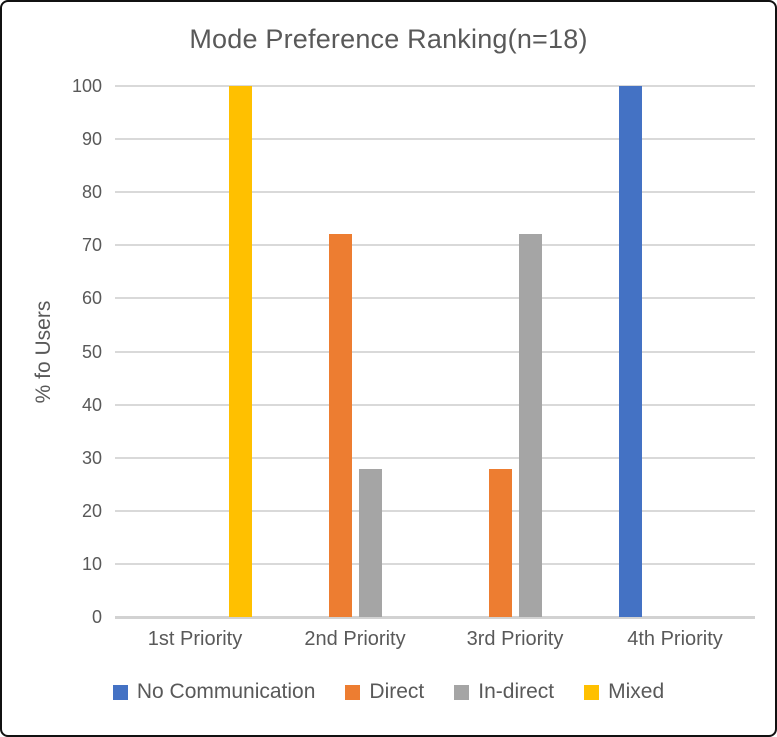  Describe the element at coordinates (435, 617) in the screenshot. I see `x-axis-line` at that location.